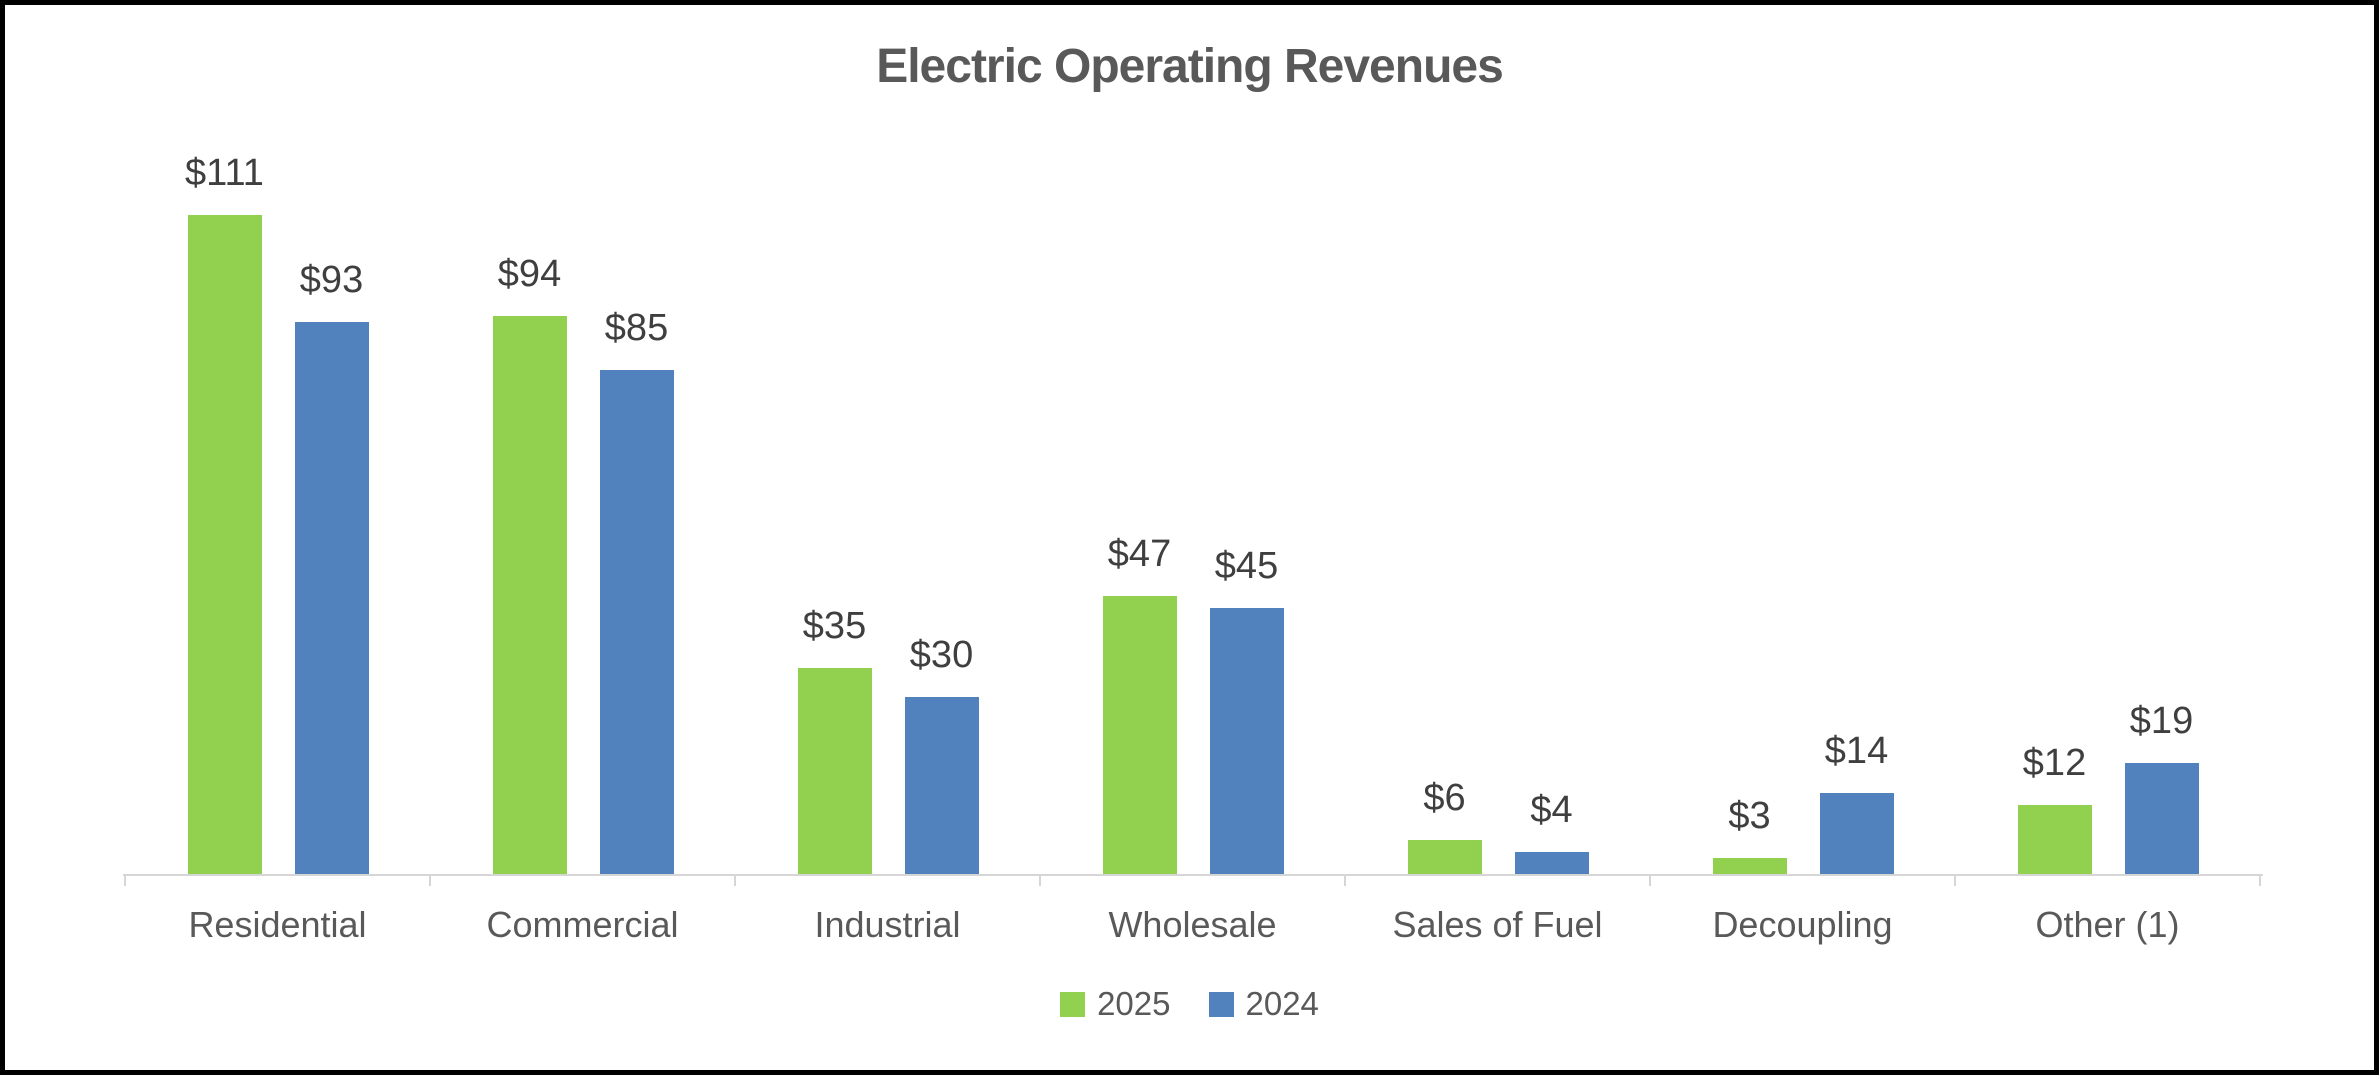 This screenshot has height=1075, width=2379. I want to click on data-label-2024-other-1: $19, so click(2161, 721).